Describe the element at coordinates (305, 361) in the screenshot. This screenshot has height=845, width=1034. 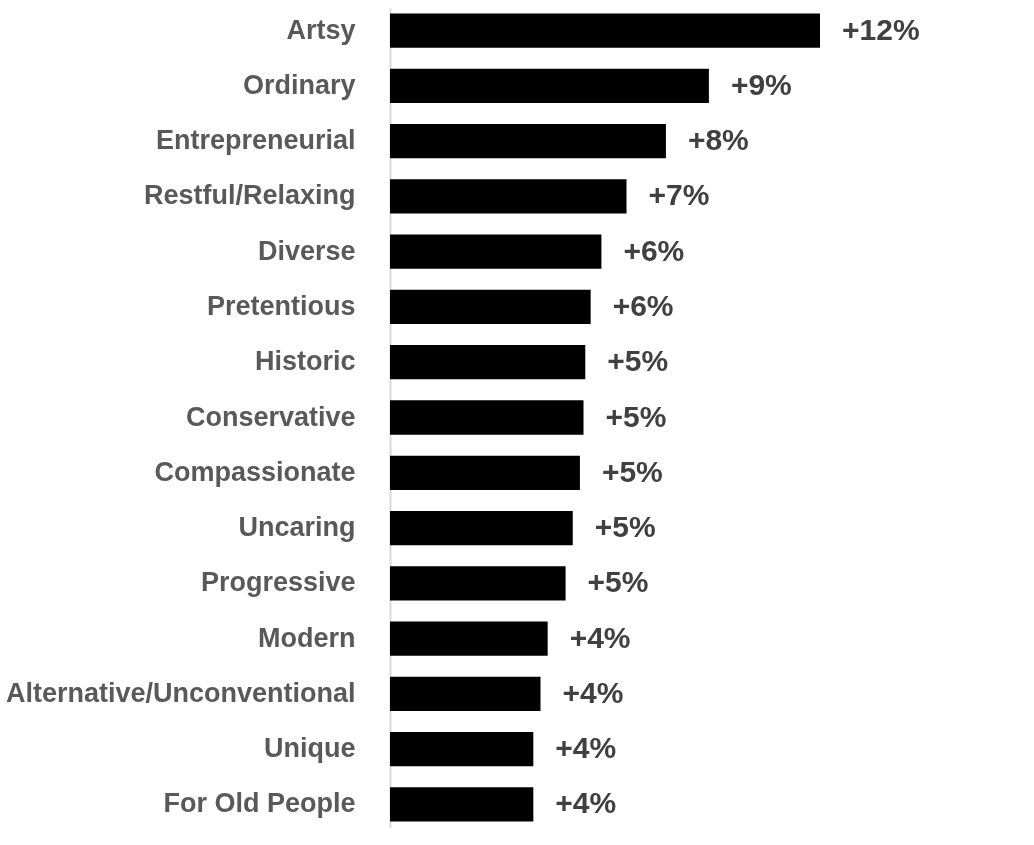
I see `y-tick-label: Historic` at that location.